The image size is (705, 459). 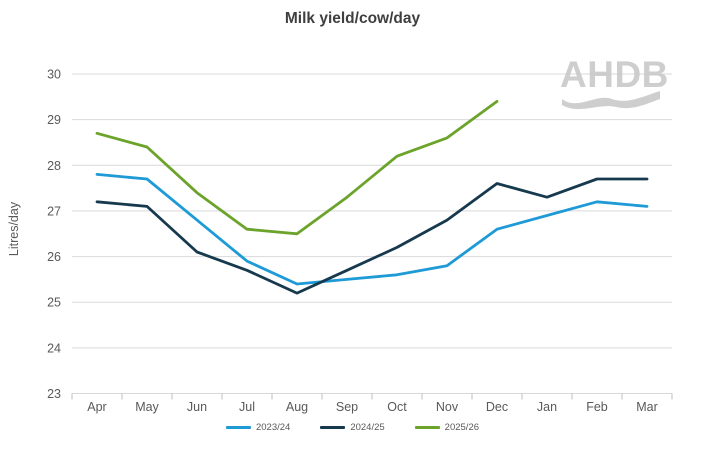 I want to click on x-tick-label: Aug, so click(x=297, y=407).